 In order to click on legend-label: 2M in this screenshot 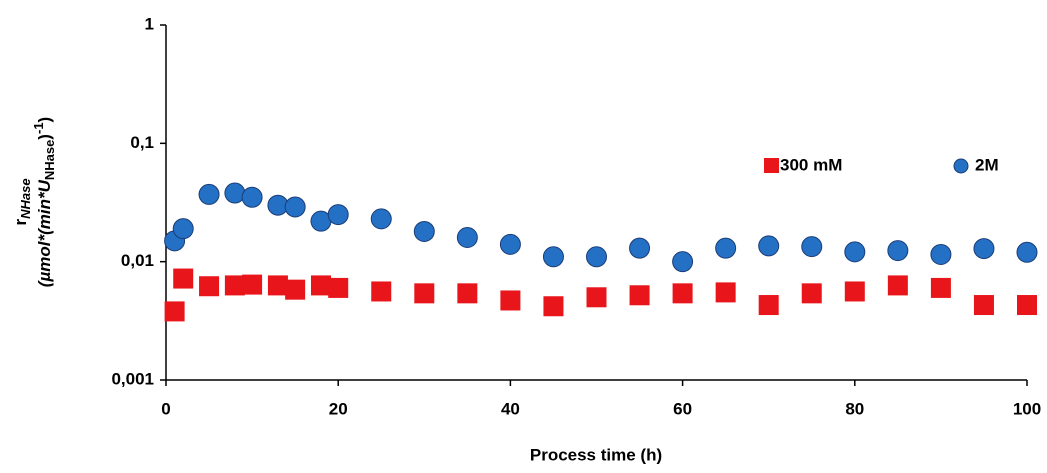, I will do `click(987, 164)`.